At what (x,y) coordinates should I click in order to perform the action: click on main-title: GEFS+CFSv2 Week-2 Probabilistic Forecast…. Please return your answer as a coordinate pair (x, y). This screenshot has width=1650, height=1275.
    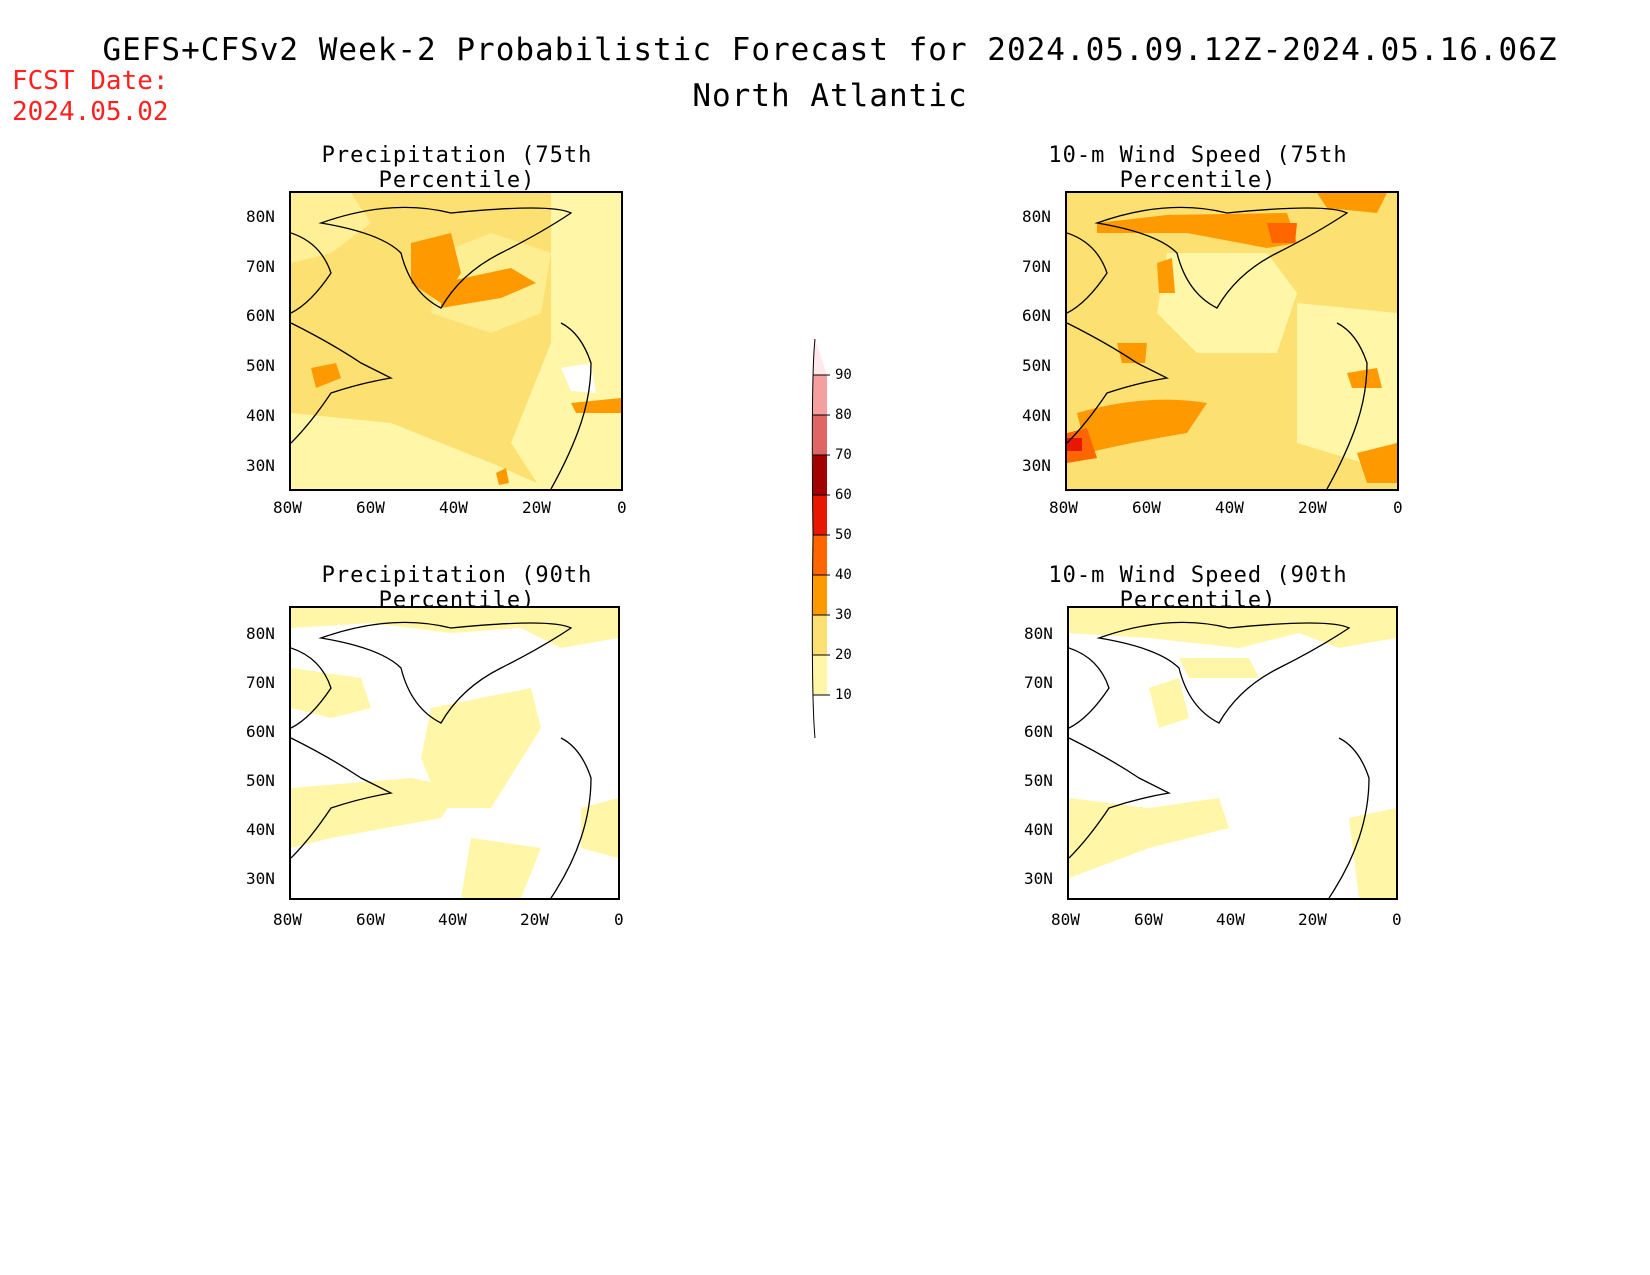
    Looking at the image, I should click on (830, 50).